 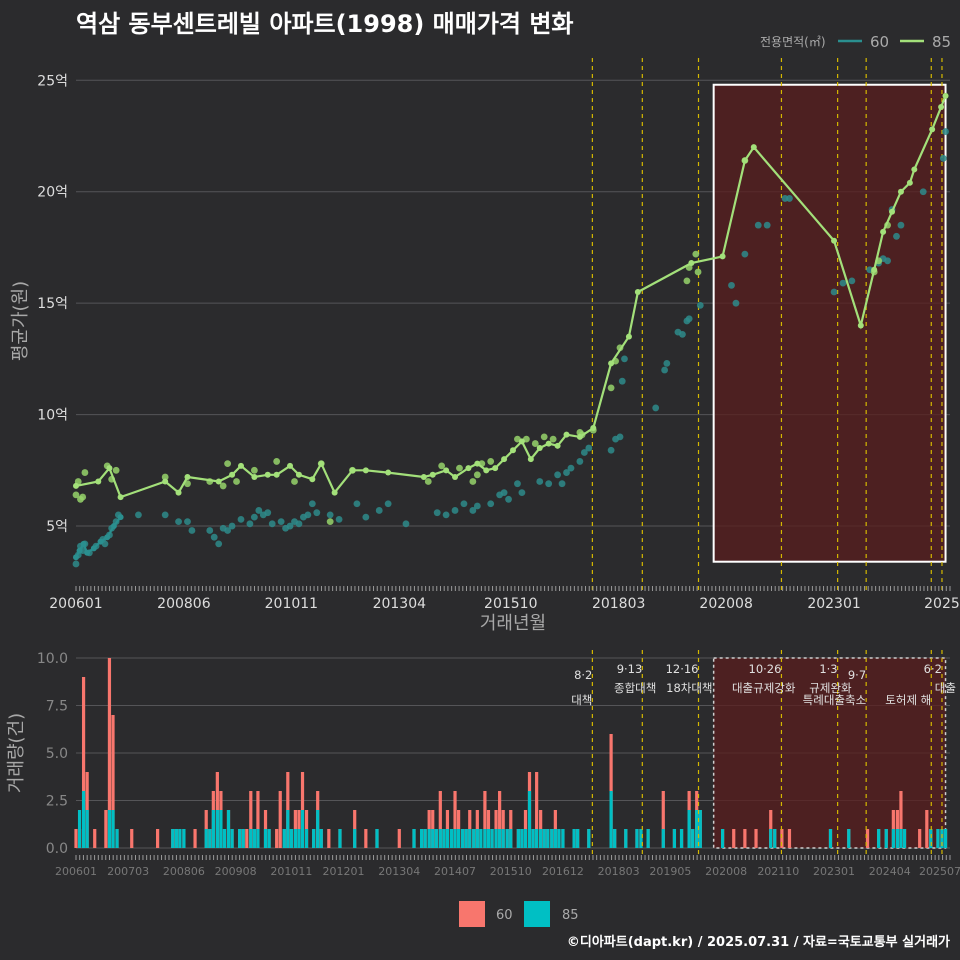 What do you see at coordinates (830, 688) in the screenshot?
I see `annotation-label: 규제완화` at bounding box center [830, 688].